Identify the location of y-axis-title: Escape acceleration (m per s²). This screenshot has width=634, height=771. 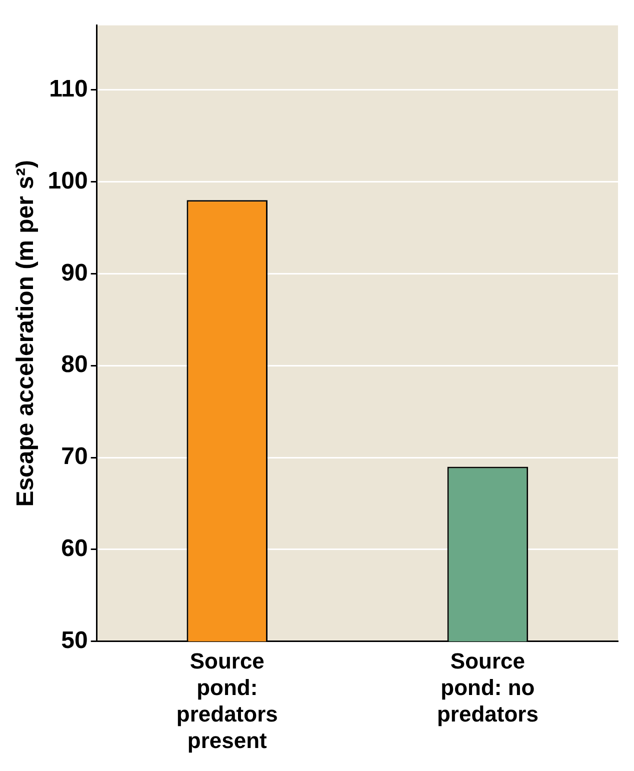
(26, 333).